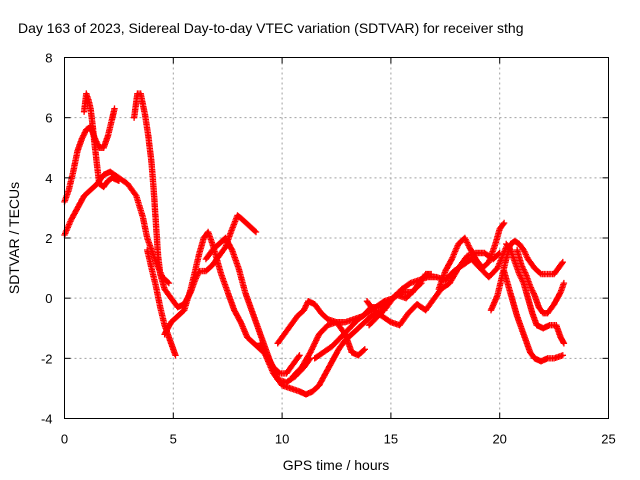 The width and height of the screenshot is (640, 480). What do you see at coordinates (47, 419) in the screenshot?
I see `y-tick-label: -4` at bounding box center [47, 419].